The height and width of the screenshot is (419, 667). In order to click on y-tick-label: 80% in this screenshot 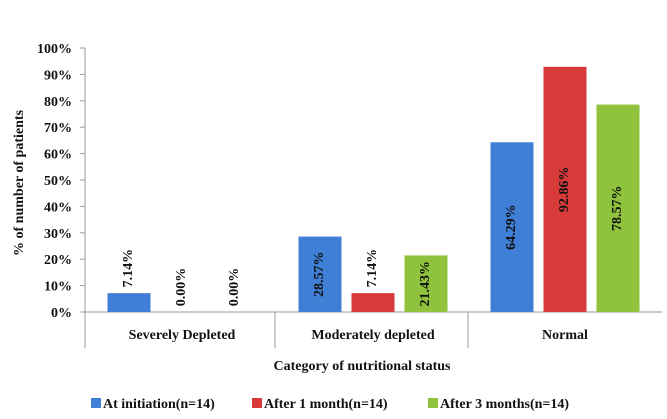, I will do `click(58, 102)`.